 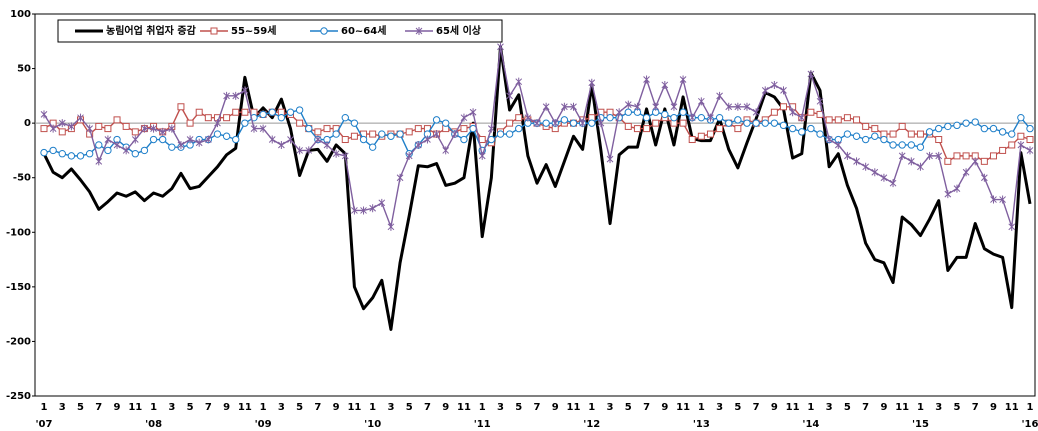 I want to click on y-tick-label: 100, so click(x=20, y=14).